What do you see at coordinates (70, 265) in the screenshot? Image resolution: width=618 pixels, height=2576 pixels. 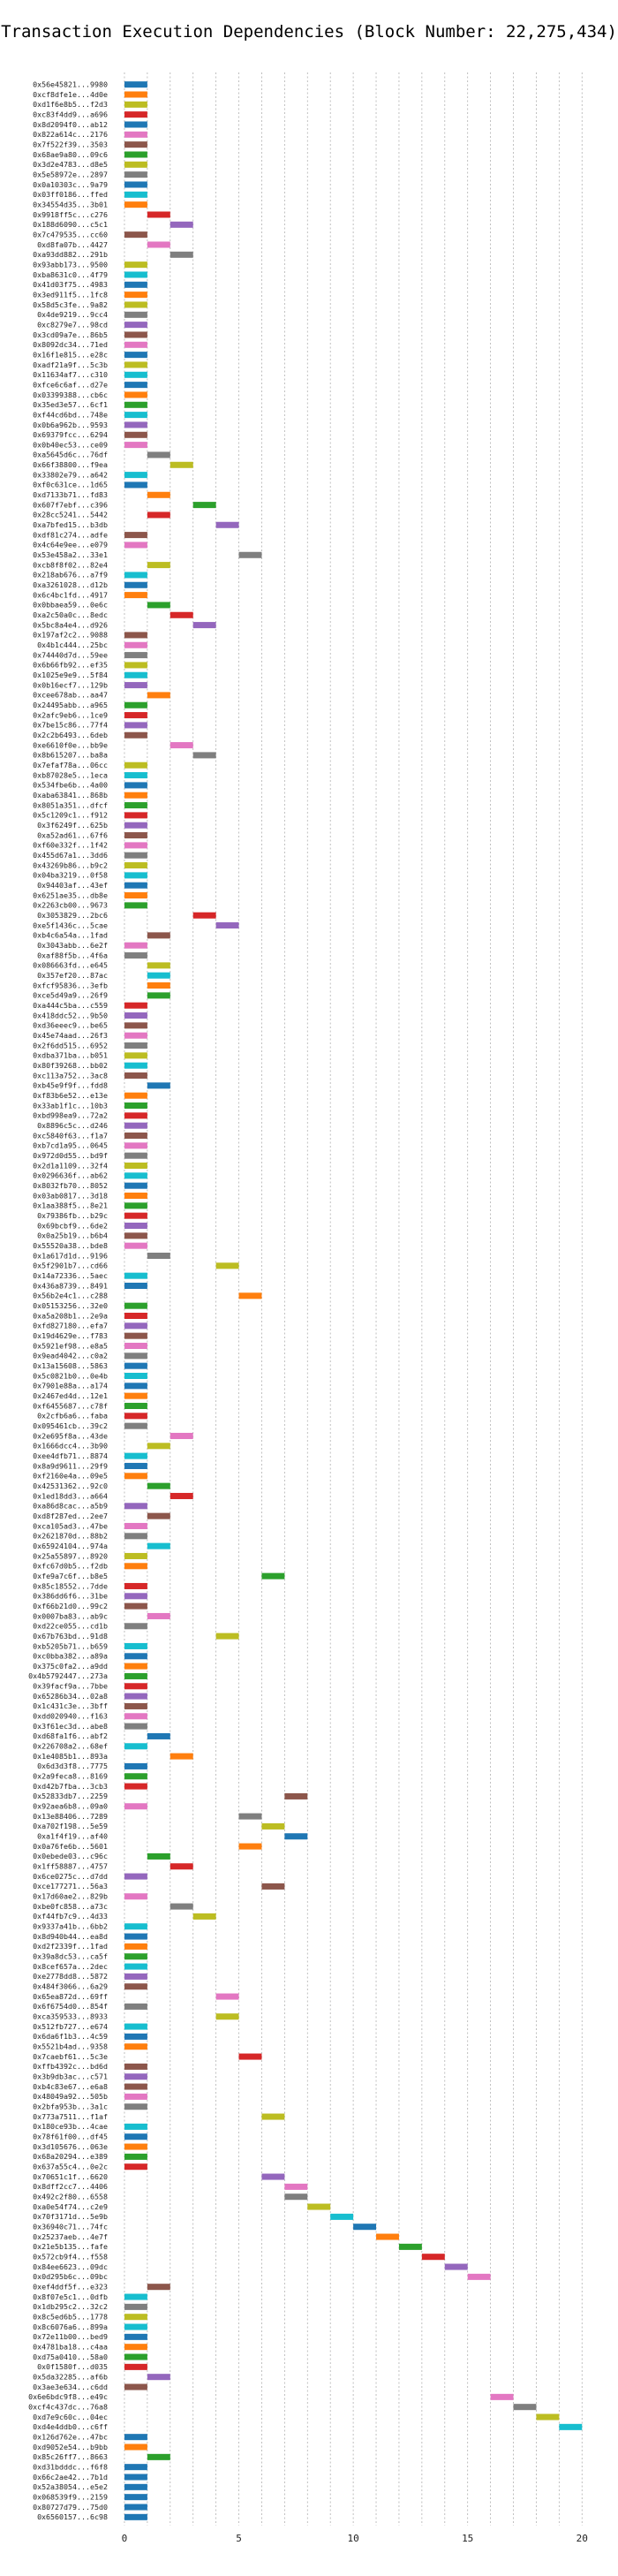 I see `y-tick-label: 0x93abb173...9500` at bounding box center [70, 265].